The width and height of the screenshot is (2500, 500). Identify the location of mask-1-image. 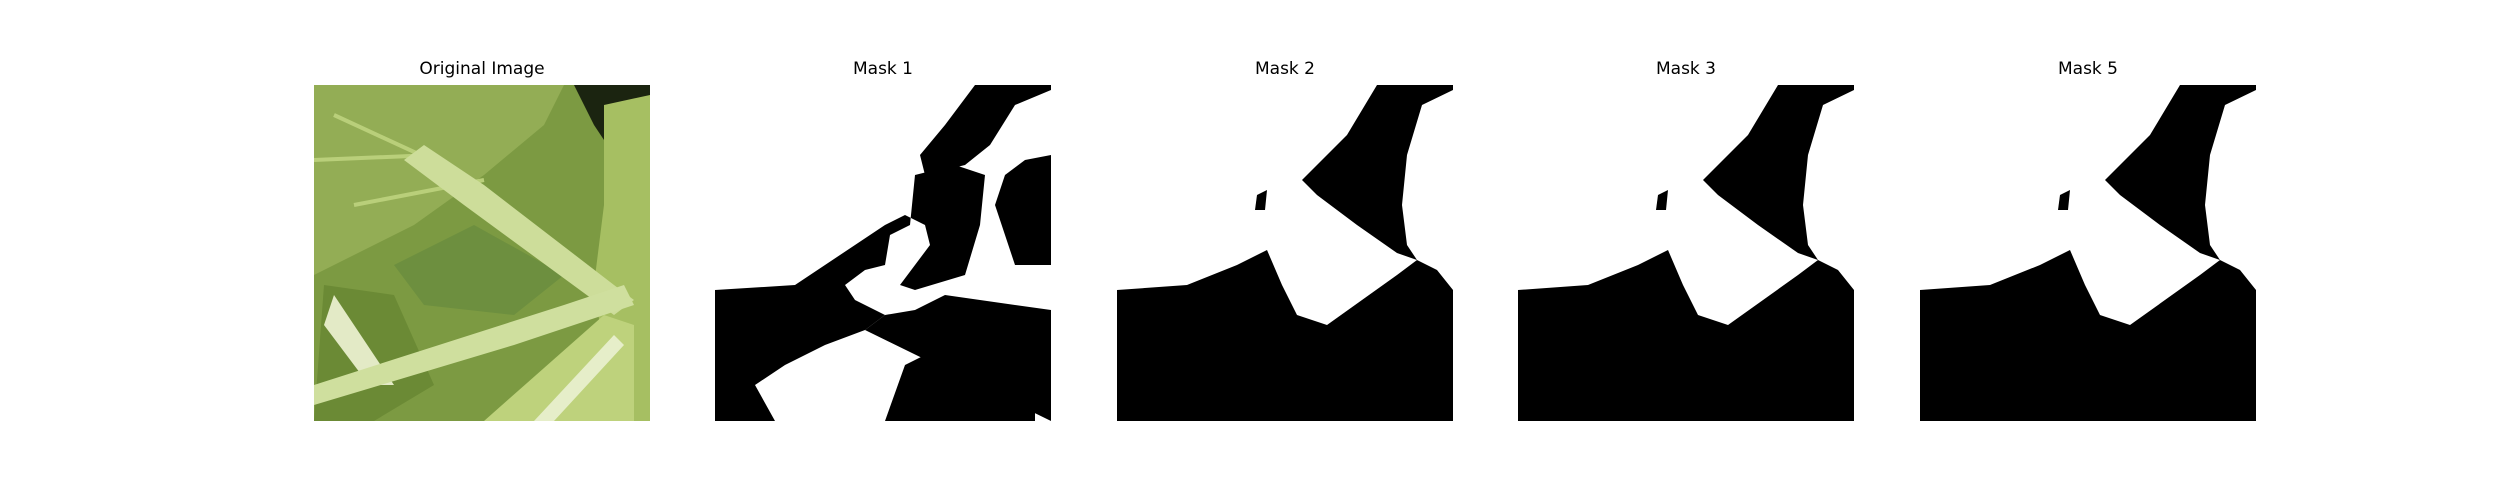
(883, 253).